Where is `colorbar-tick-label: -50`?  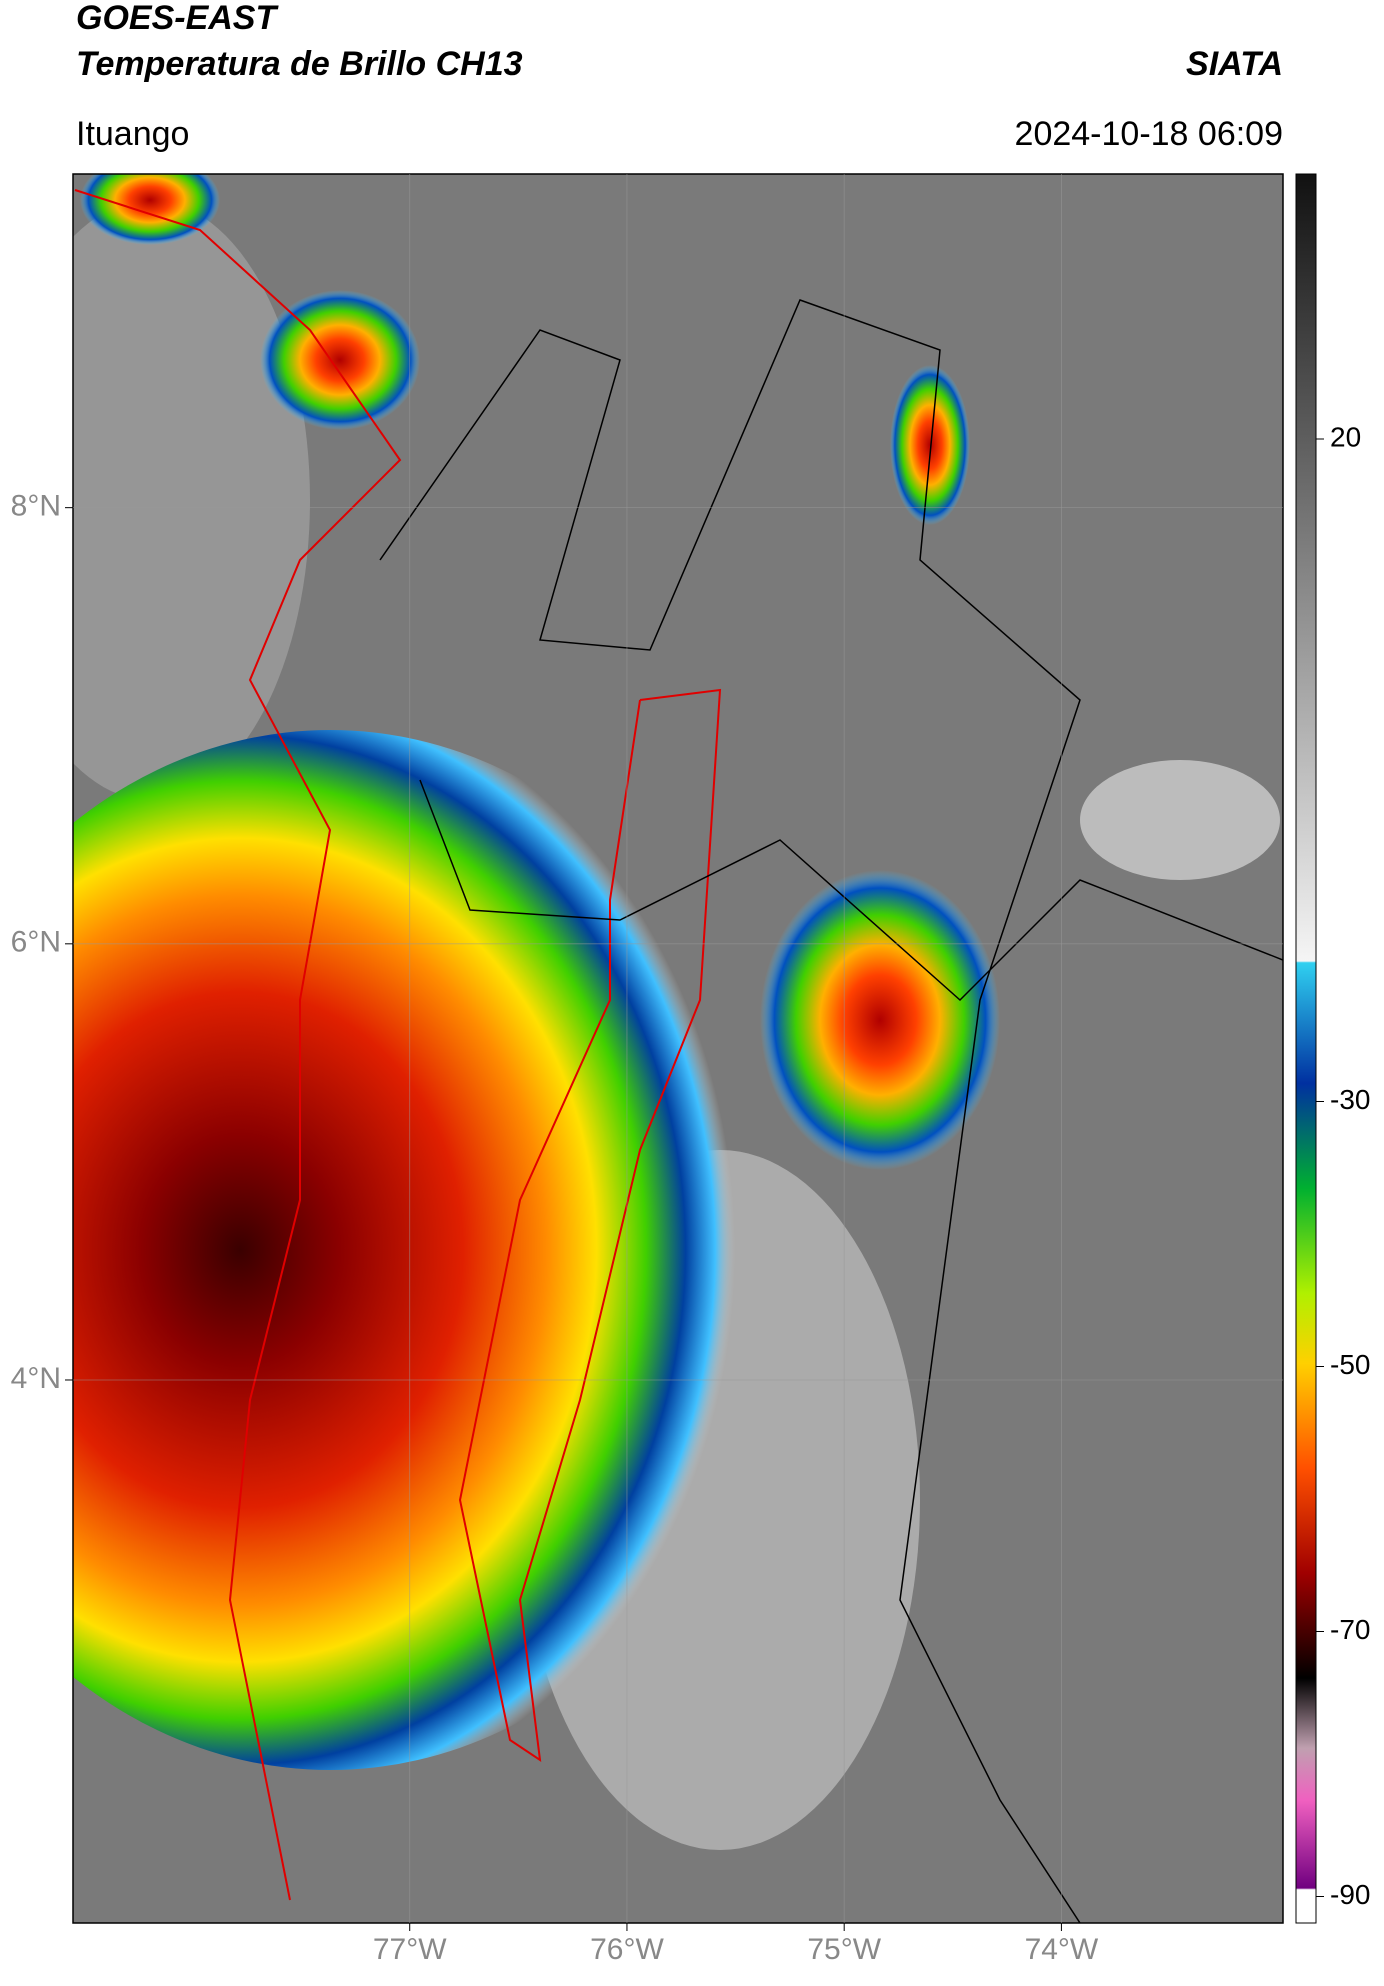
colorbar-tick-label: -50 is located at coordinates (1350, 1364).